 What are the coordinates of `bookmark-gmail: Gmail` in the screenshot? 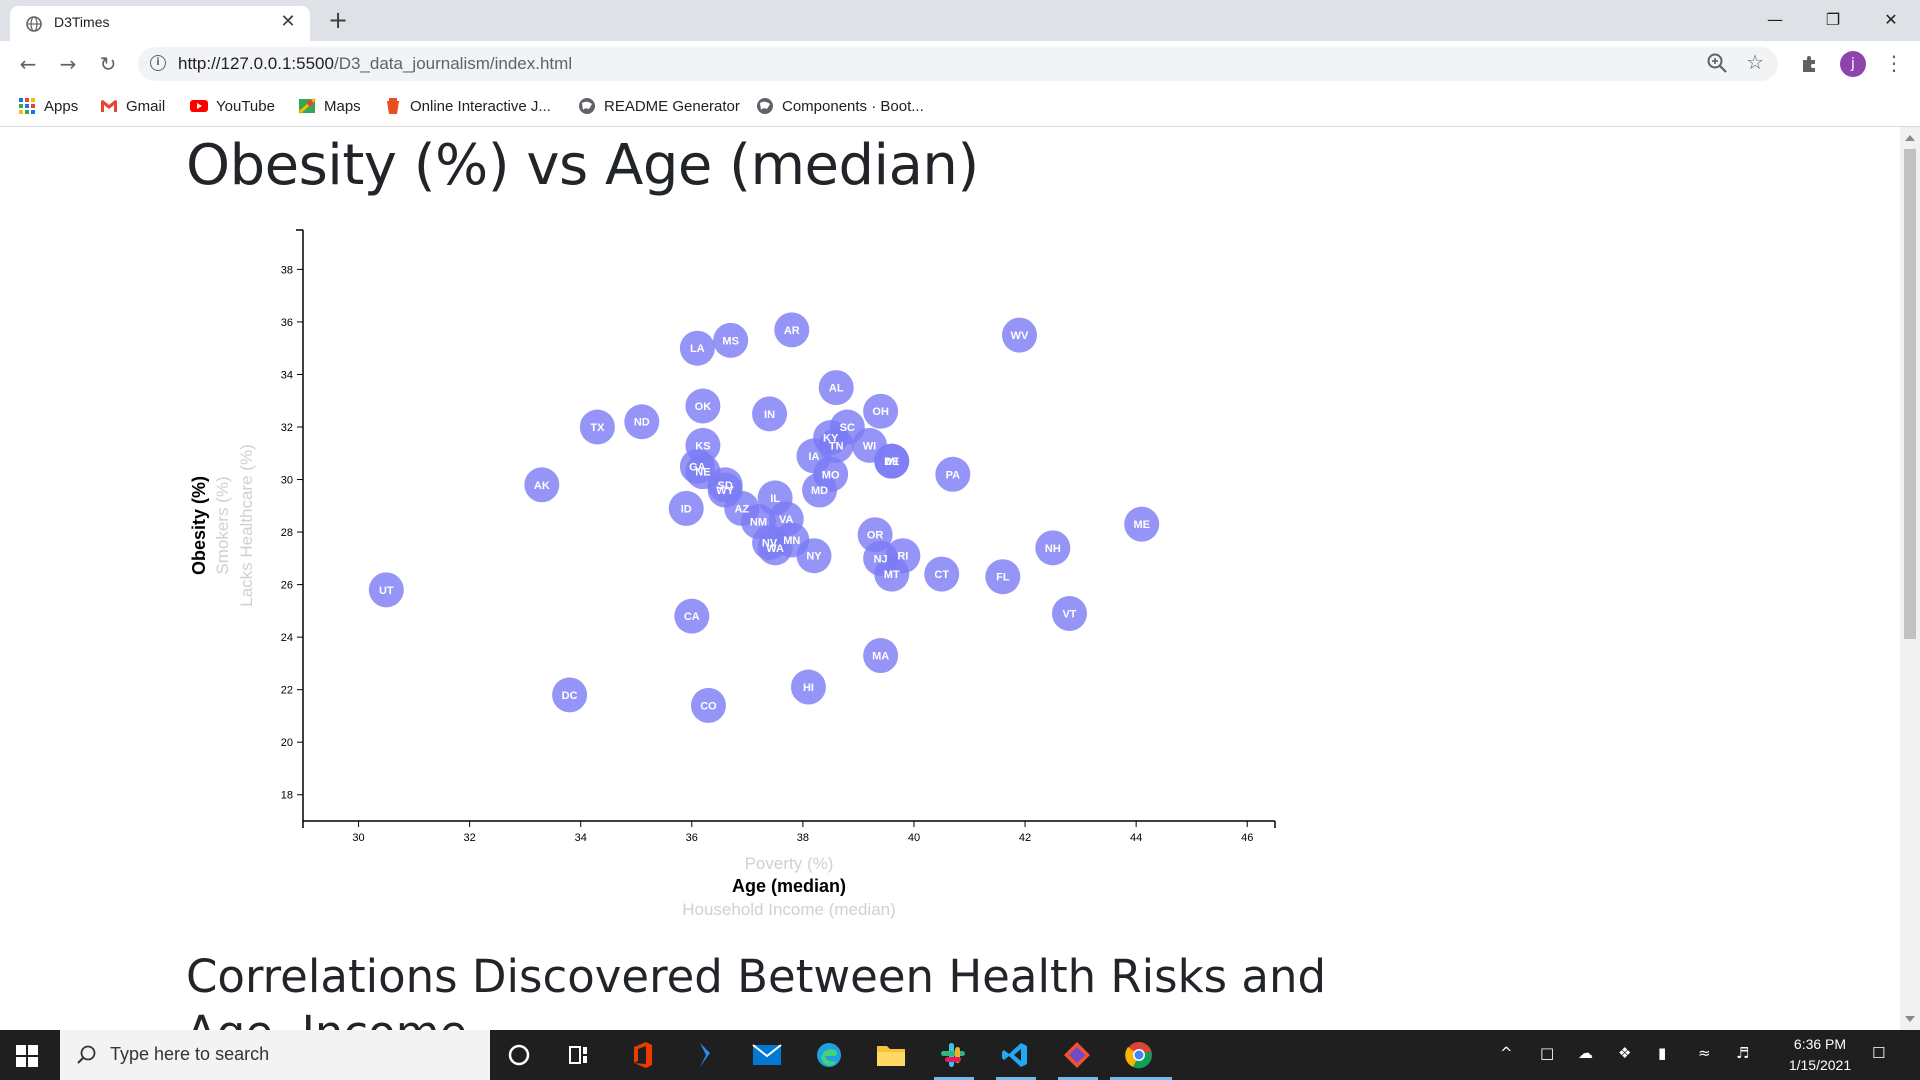 It's located at (132, 106).